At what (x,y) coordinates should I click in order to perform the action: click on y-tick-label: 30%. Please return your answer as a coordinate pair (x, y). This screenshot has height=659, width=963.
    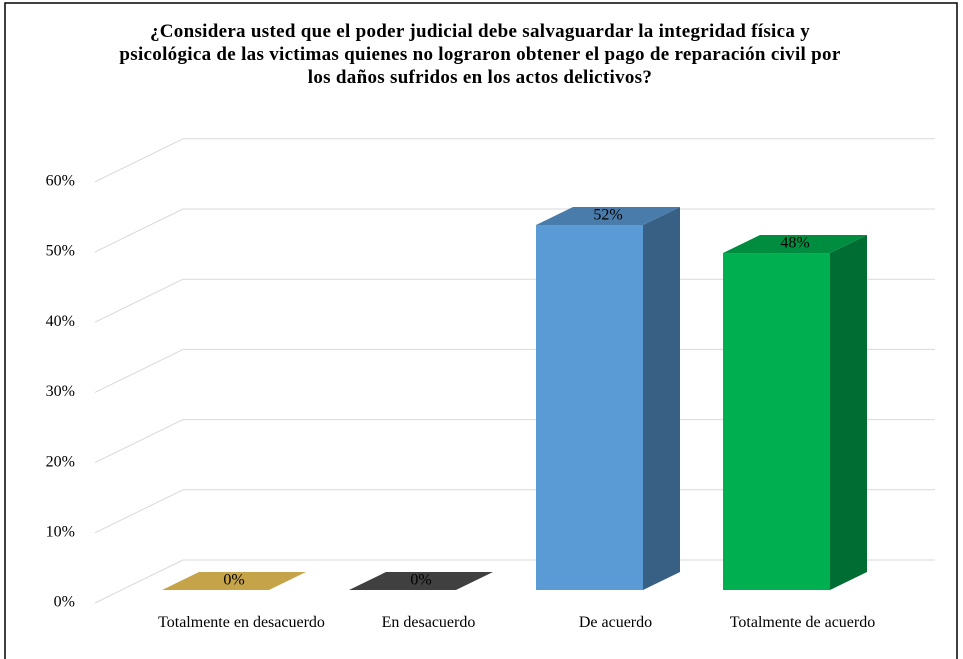
    Looking at the image, I should click on (60, 391).